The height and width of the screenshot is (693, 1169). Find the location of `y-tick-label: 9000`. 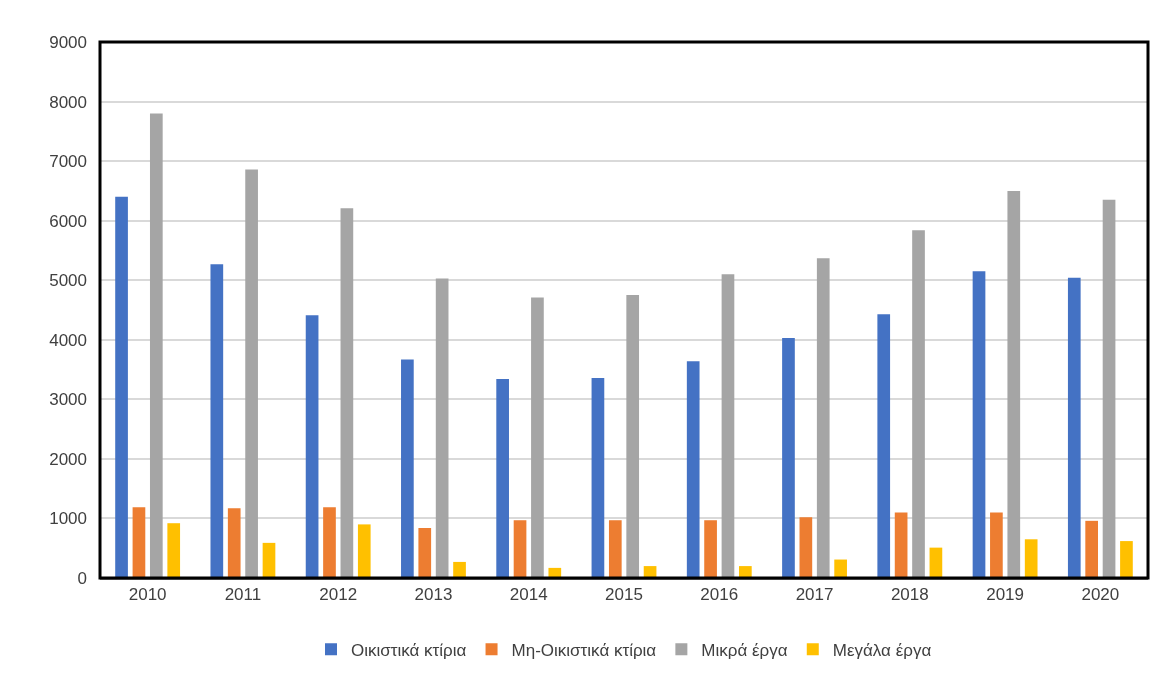

y-tick-label: 9000 is located at coordinates (68, 42).